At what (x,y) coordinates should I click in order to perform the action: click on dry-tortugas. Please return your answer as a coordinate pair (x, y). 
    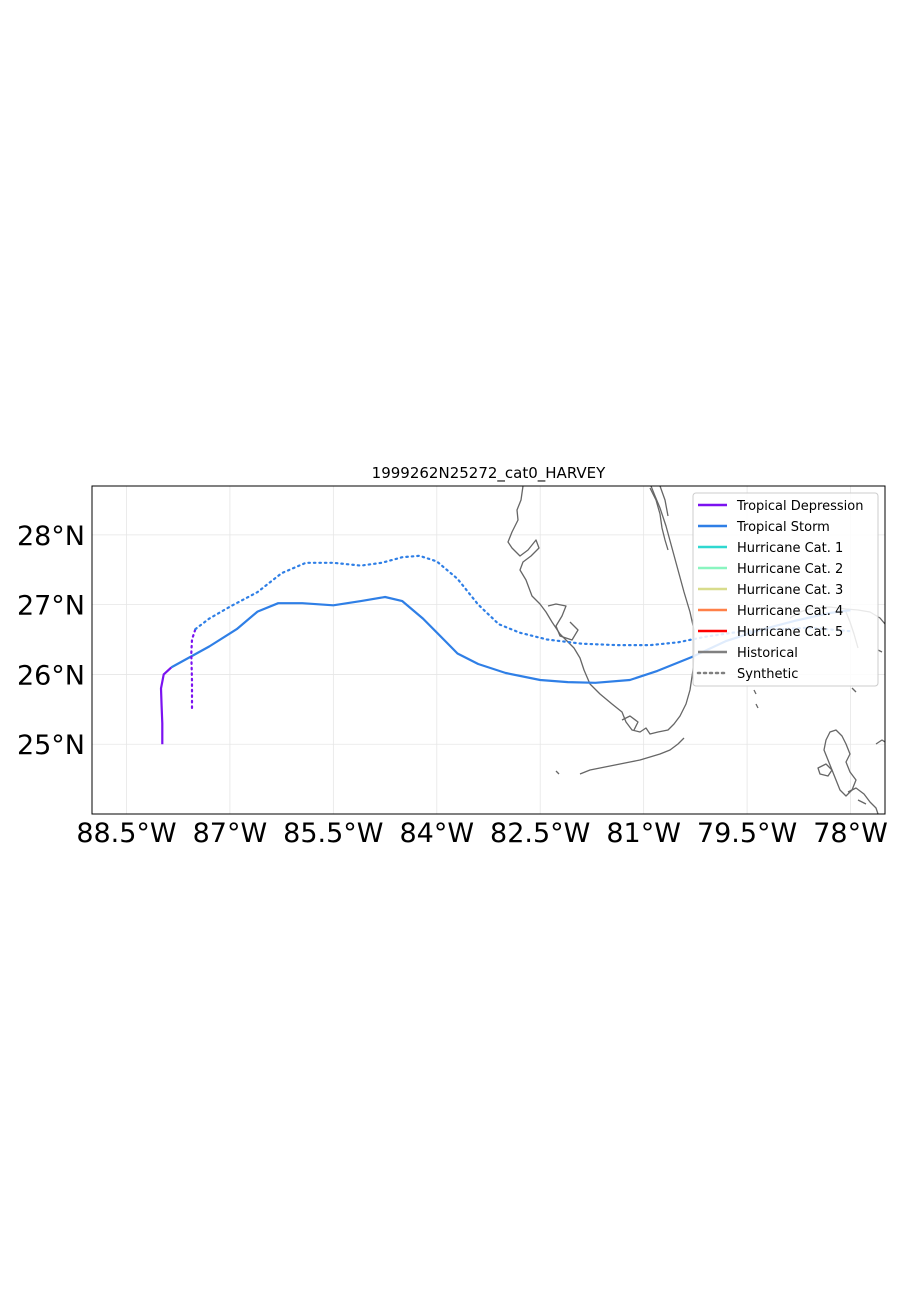
    Looking at the image, I should click on (557, 772).